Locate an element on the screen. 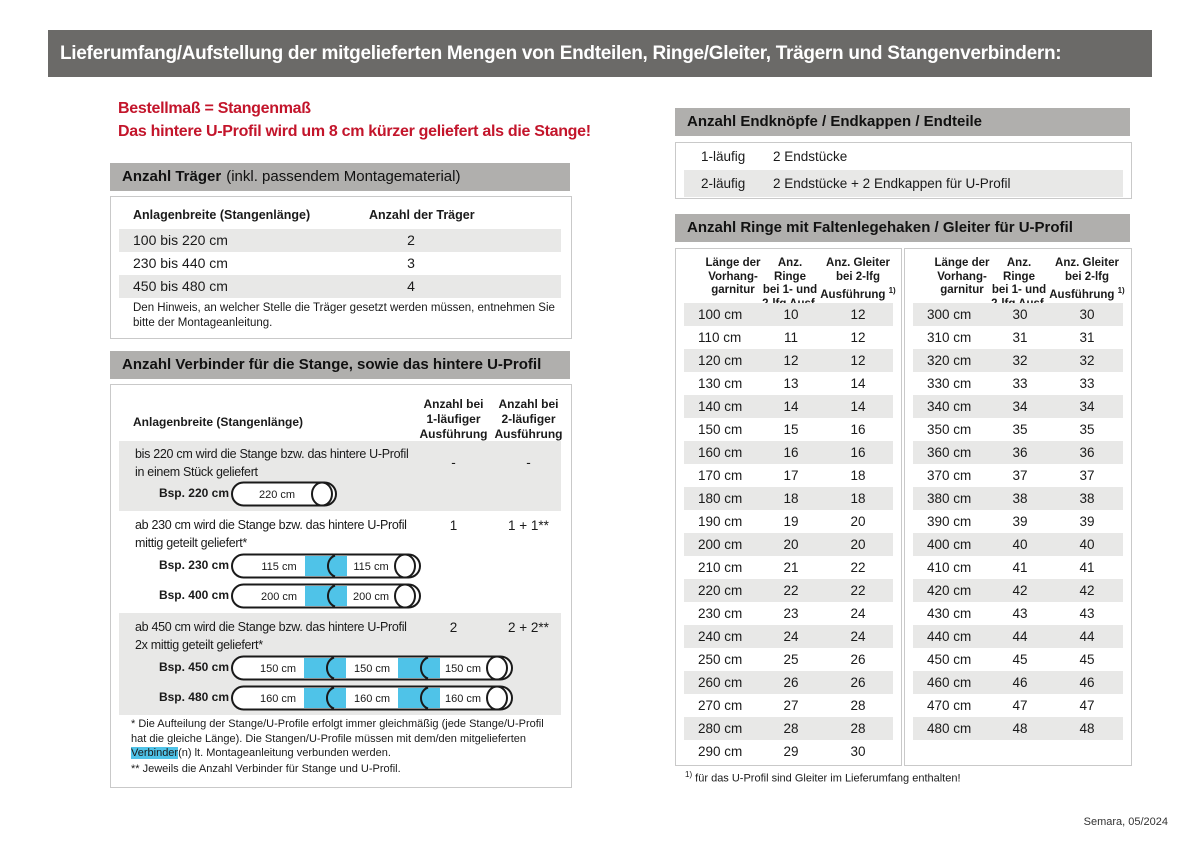  table-row: 320 cm 32 32 is located at coordinates (1018, 360).